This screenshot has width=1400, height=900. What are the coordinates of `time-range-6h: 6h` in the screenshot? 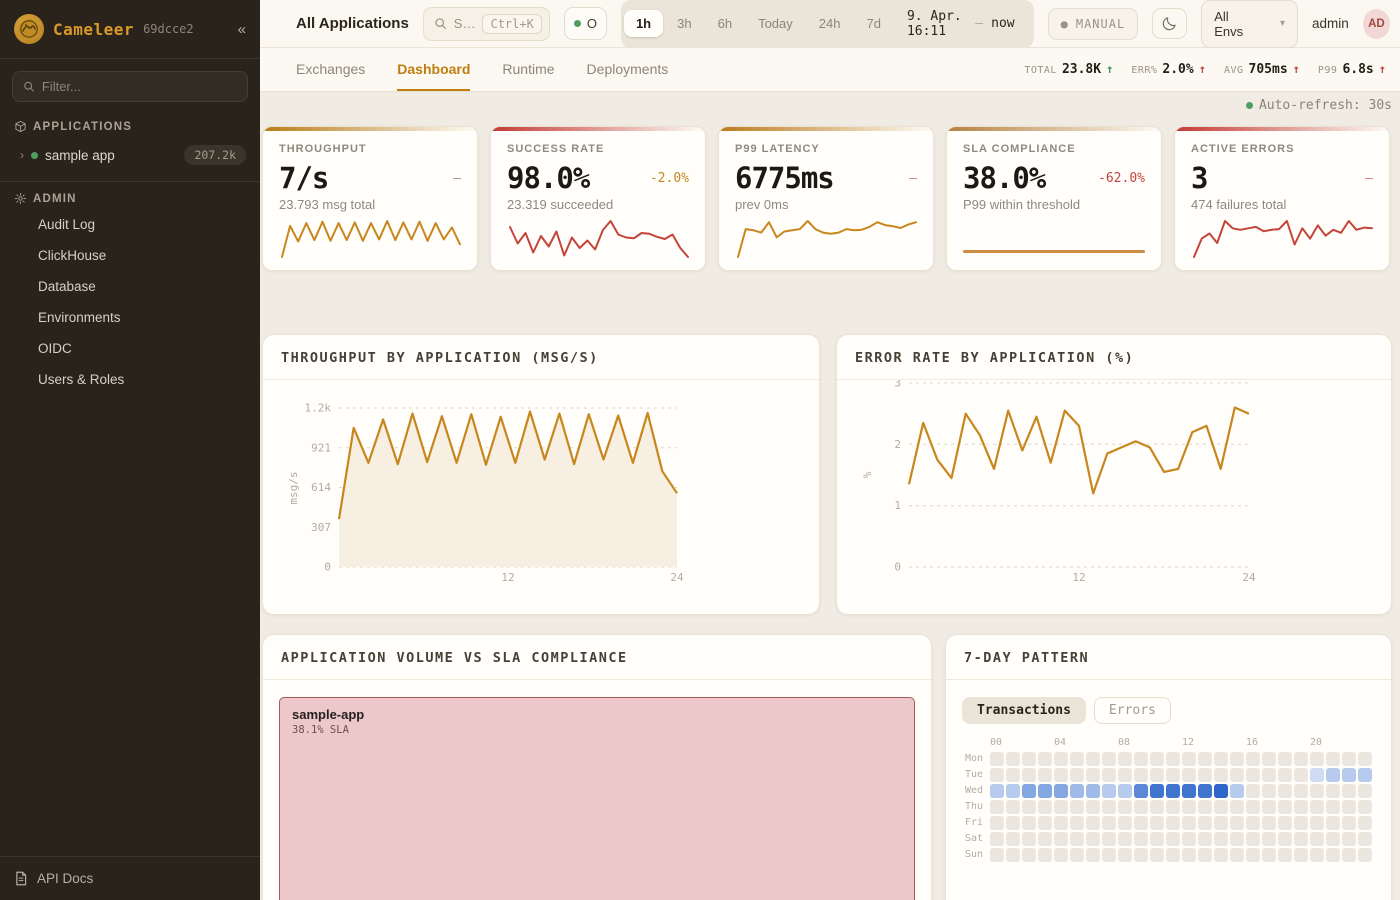 It's located at (725, 23).